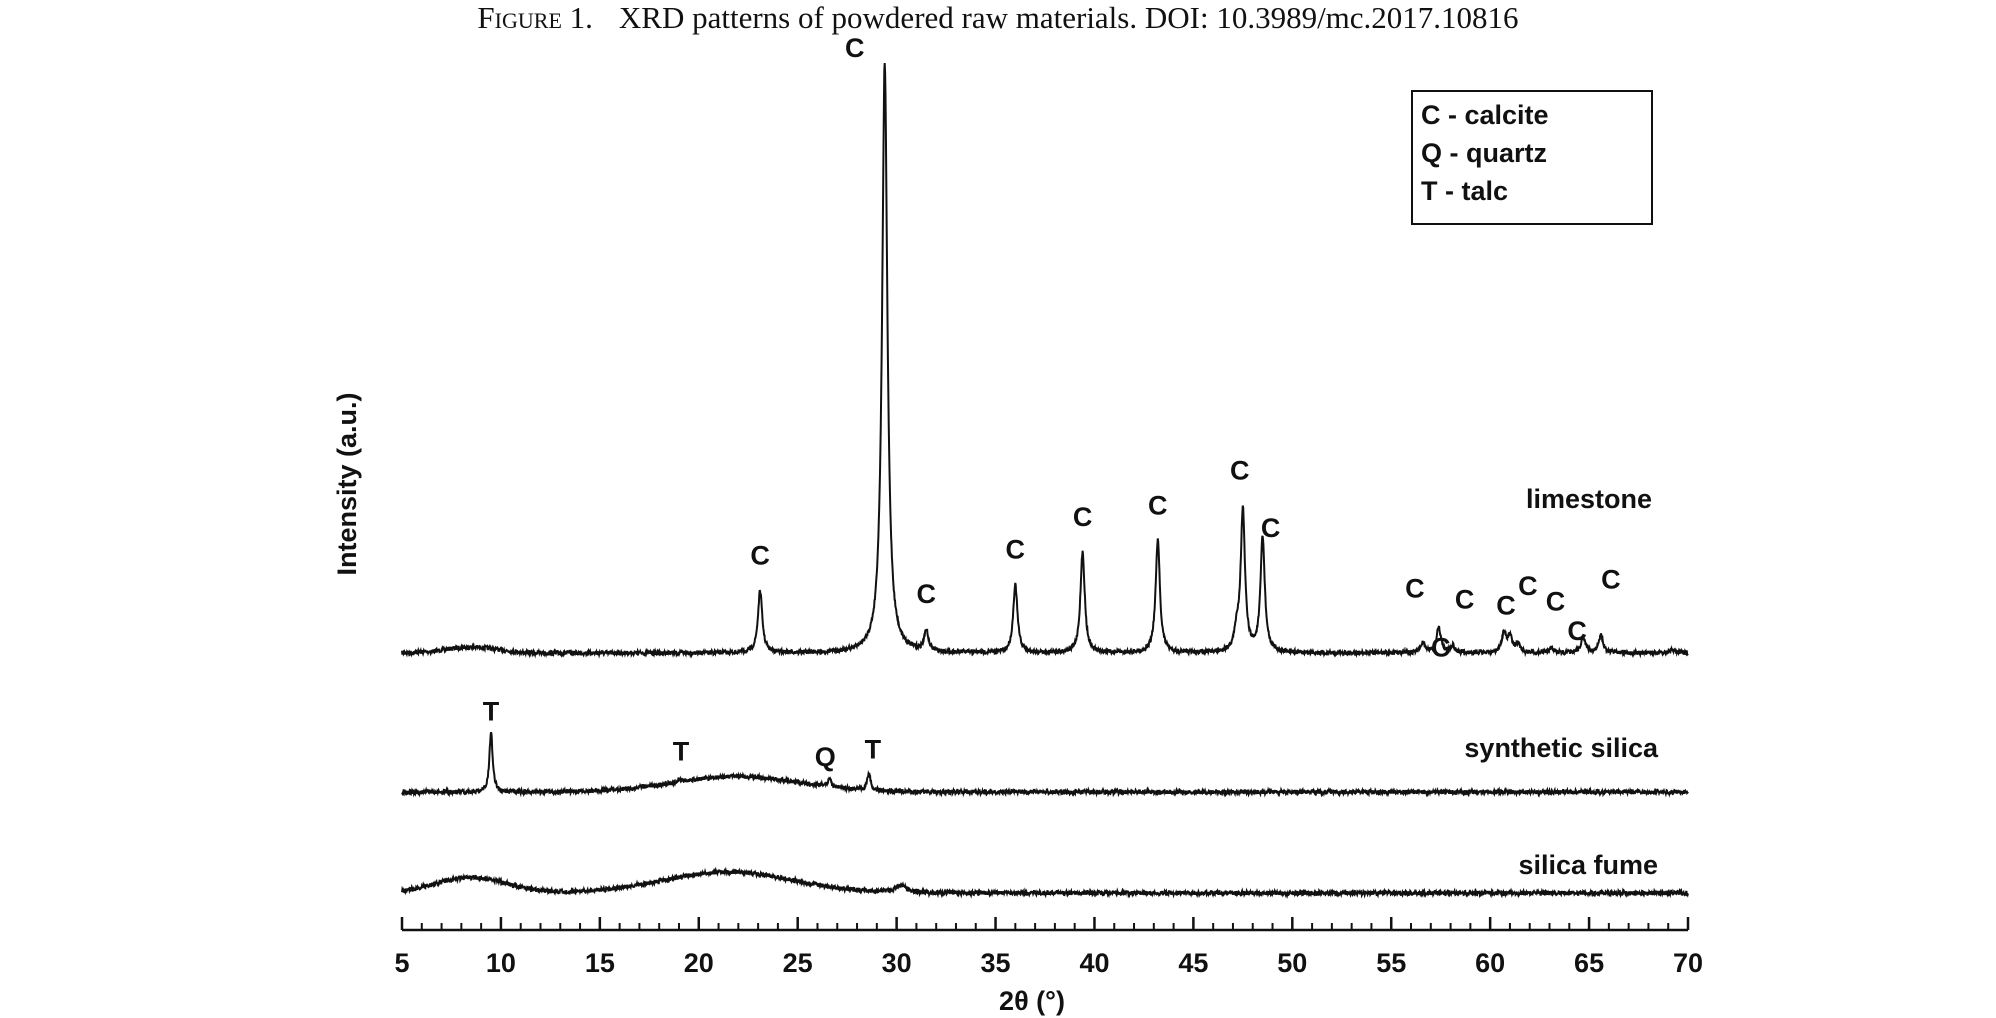 This screenshot has height=1018, width=1996. Describe the element at coordinates (501, 963) in the screenshot. I see `x-tick-label: 10` at that location.